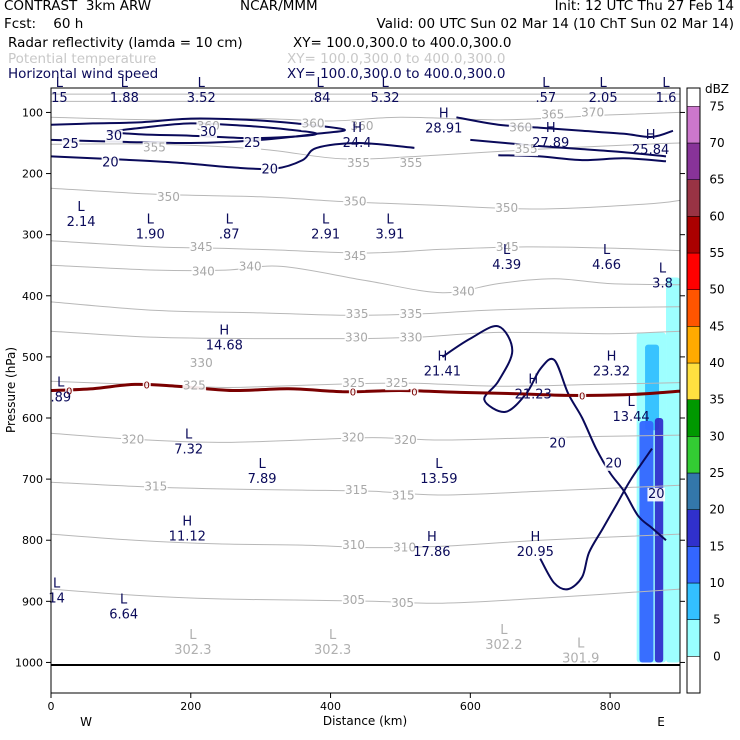 The width and height of the screenshot is (740, 740). What do you see at coordinates (60, 398) in the screenshot?
I see `extremum-value: .89` at bounding box center [60, 398].